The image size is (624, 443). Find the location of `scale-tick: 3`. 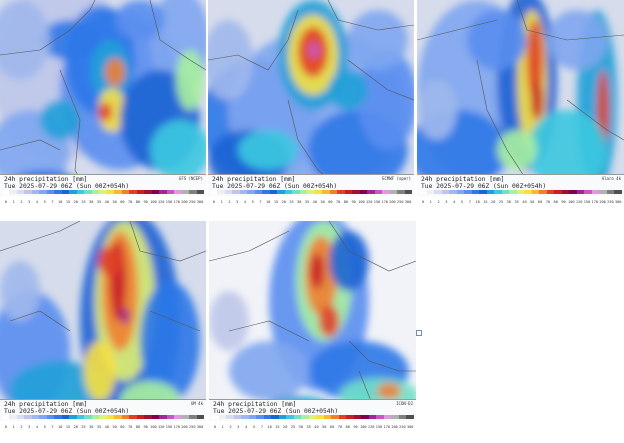

scale-tick: 3 is located at coordinates (29, 427).